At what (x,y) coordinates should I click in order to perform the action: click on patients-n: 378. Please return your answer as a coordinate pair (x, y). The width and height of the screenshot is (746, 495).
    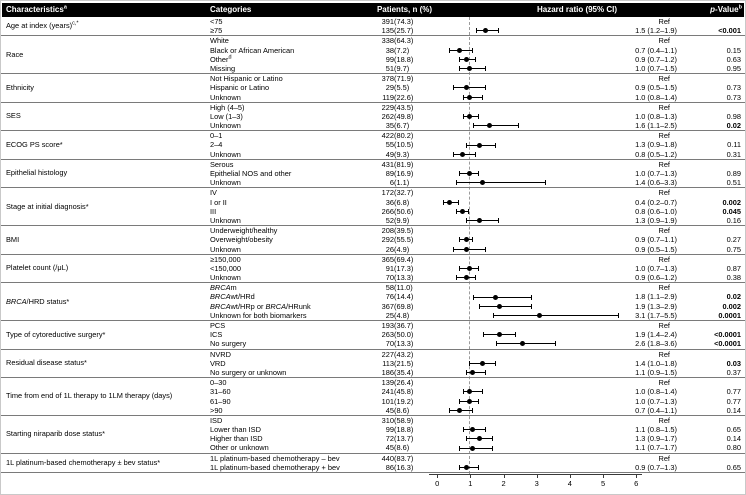
    Looking at the image, I should click on (387, 79).